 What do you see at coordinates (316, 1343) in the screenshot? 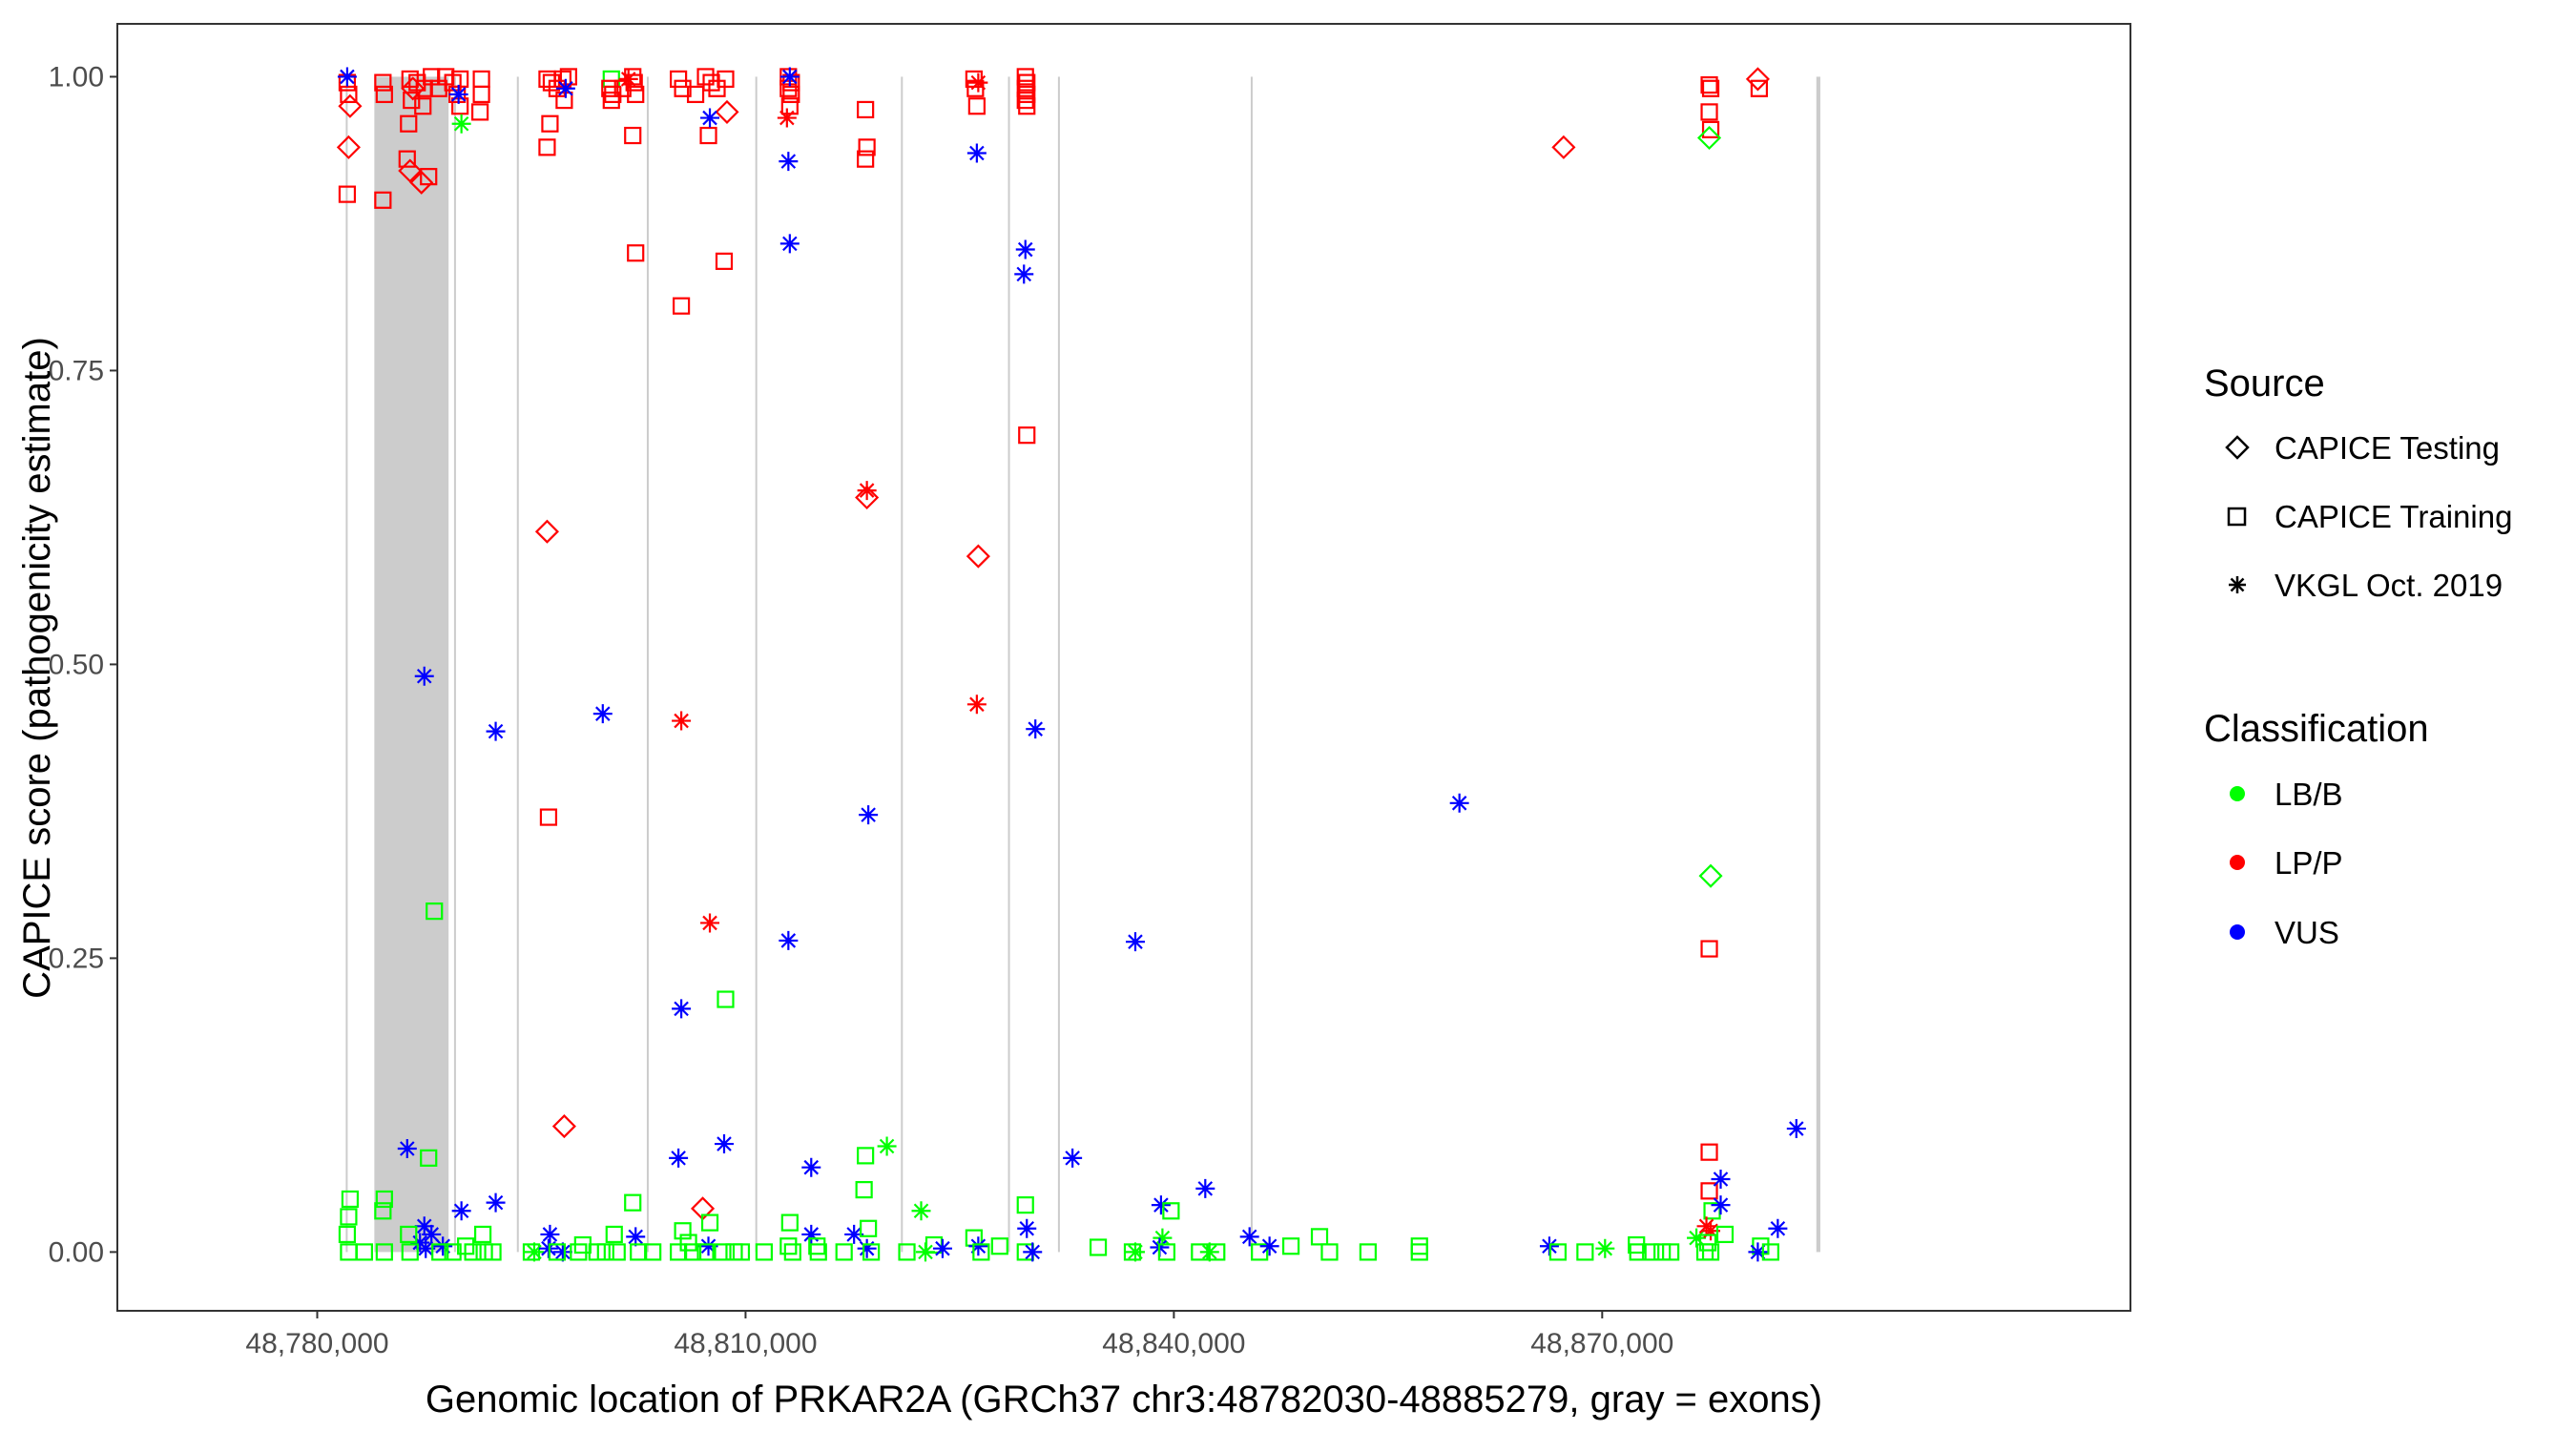
I see `x-tick-label: 48,780,000` at bounding box center [316, 1343].